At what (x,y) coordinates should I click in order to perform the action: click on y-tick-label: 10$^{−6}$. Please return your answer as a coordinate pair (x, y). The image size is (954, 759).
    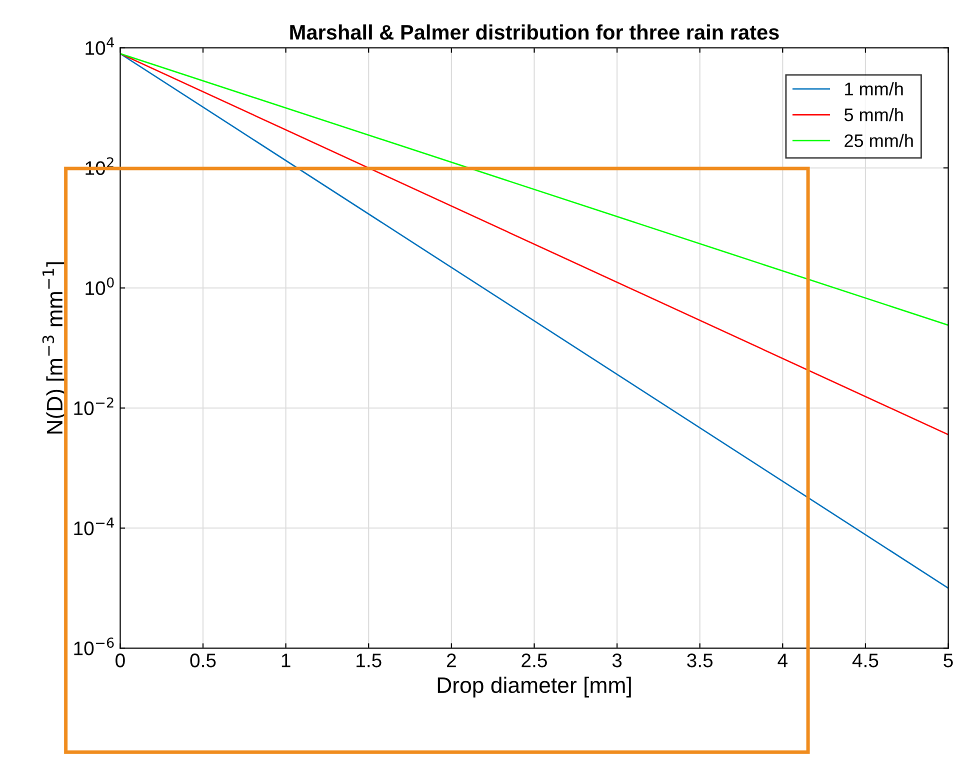
    Looking at the image, I should click on (94, 647).